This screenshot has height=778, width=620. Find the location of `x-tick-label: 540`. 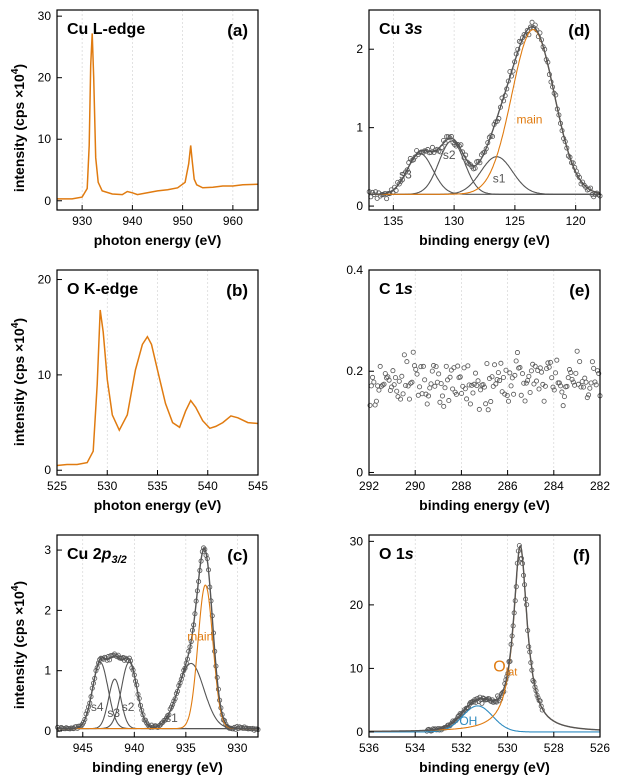

x-tick-label: 540 is located at coordinates (208, 486).